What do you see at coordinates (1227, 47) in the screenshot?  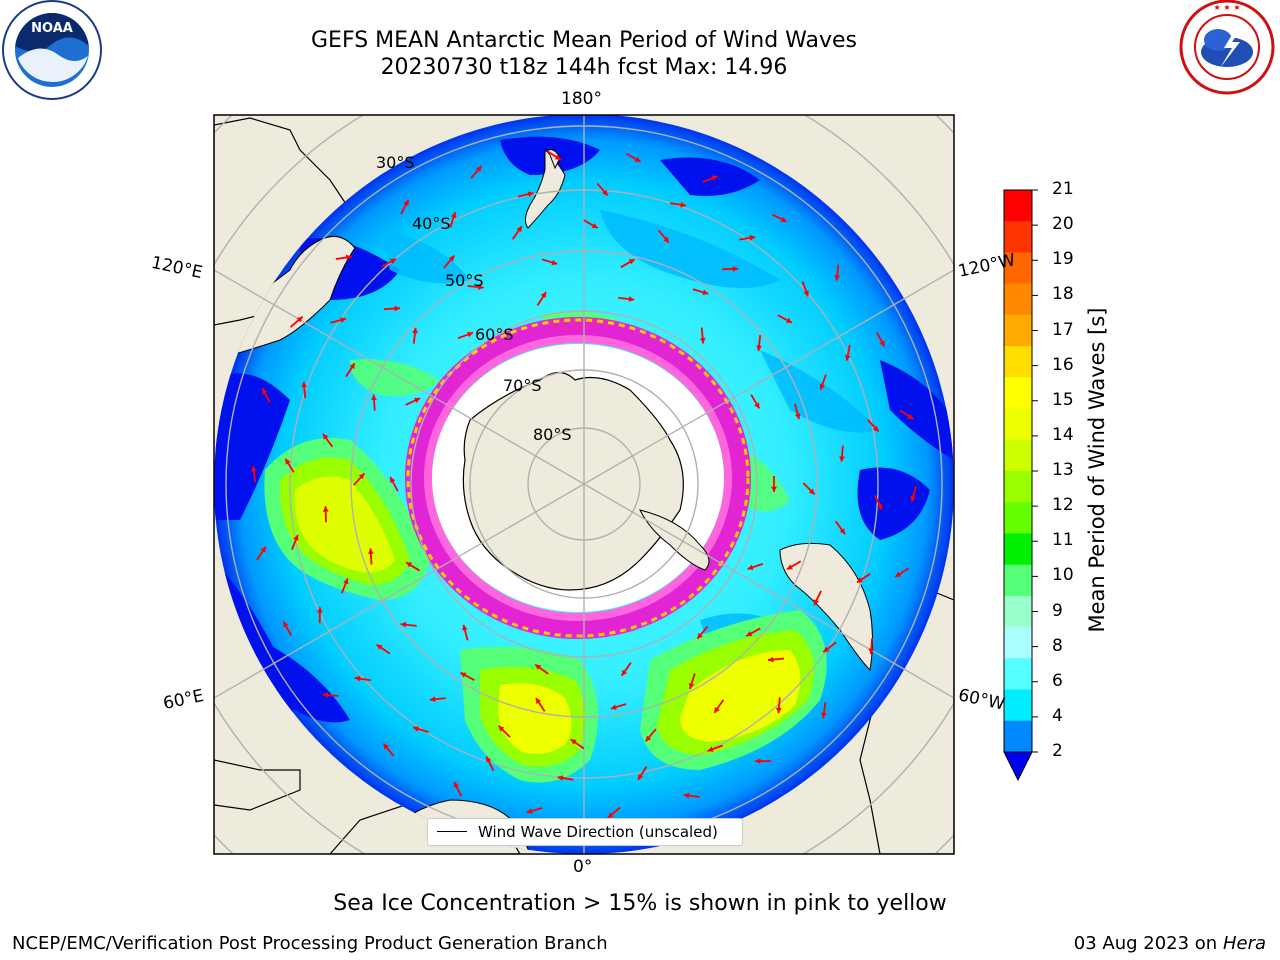 I see `nws-logo-icon: ★ ★ ★` at bounding box center [1227, 47].